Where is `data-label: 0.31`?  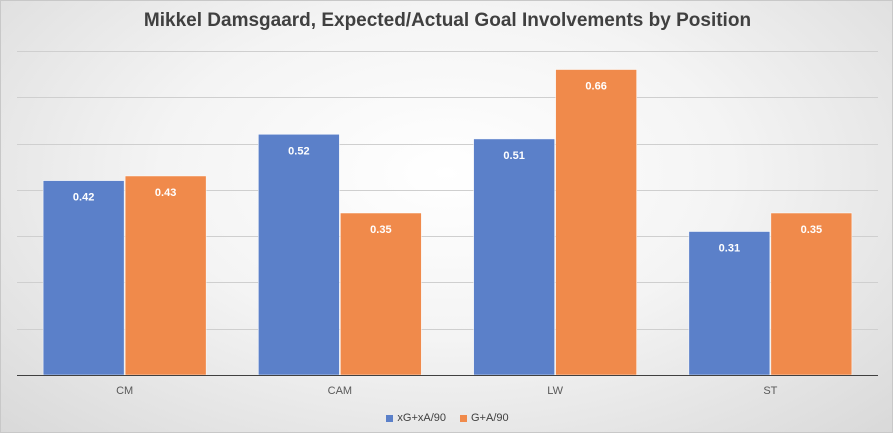
data-label: 0.31 is located at coordinates (729, 249).